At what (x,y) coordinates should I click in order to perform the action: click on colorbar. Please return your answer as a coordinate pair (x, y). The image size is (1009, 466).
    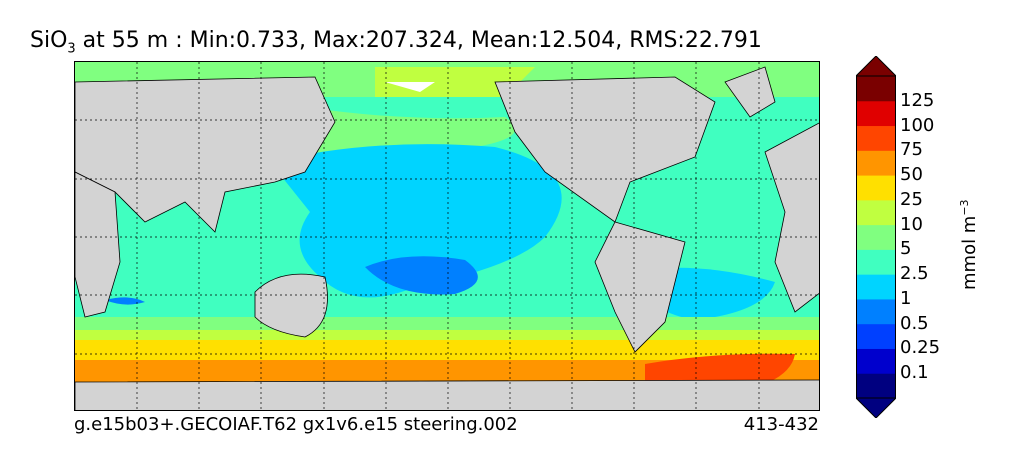
    Looking at the image, I should click on (876, 237).